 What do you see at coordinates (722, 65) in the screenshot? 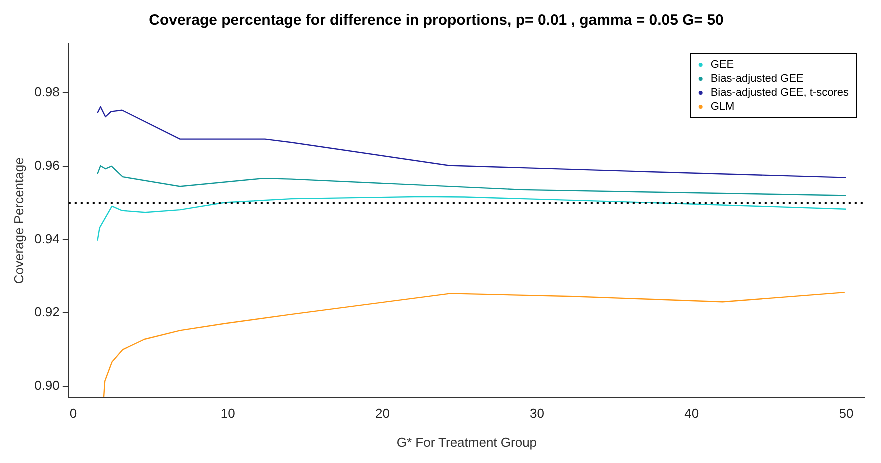
I see `legend-label: GEE` at bounding box center [722, 65].